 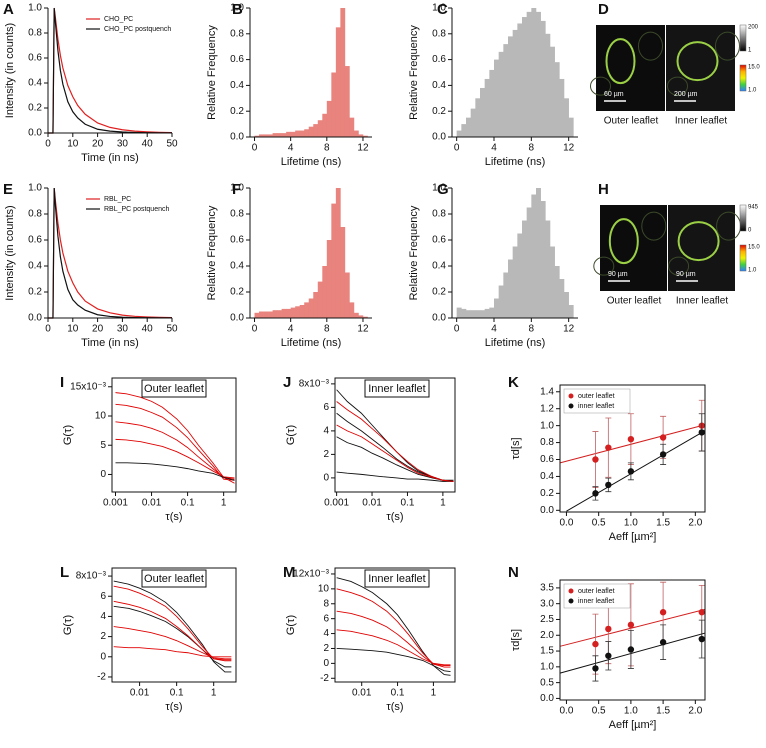 What do you see at coordinates (91, 576) in the screenshot?
I see `y-tick-label: 8x10⁻³` at bounding box center [91, 576].